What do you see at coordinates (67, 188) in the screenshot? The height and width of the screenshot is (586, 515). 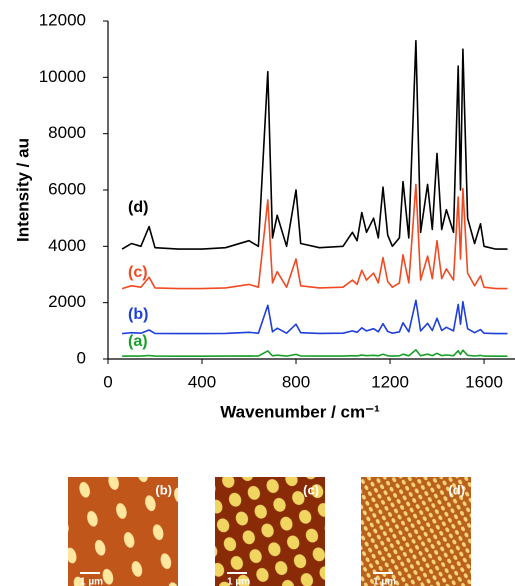 I see `y-tick-label: 6000` at bounding box center [67, 188].